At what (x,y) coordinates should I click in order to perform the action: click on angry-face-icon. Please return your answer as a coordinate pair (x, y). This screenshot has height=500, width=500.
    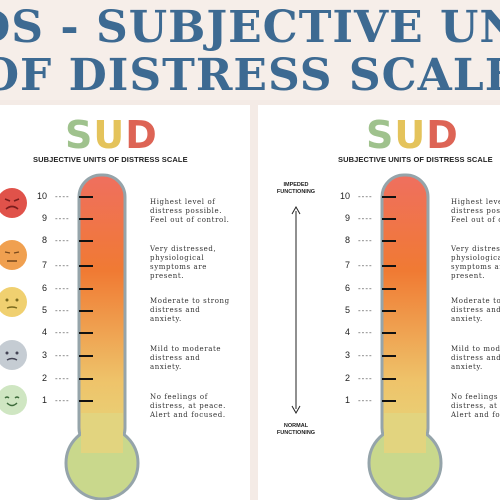
    Looking at the image, I should click on (13, 203).